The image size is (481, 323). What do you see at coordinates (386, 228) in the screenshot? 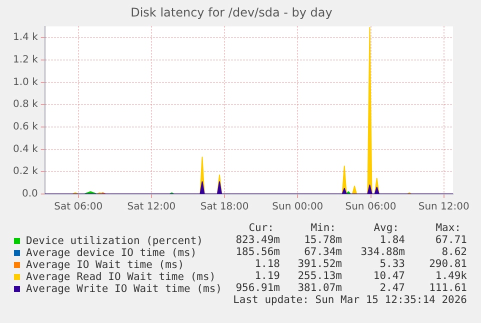
I see `text: Avg:` at bounding box center [386, 228].